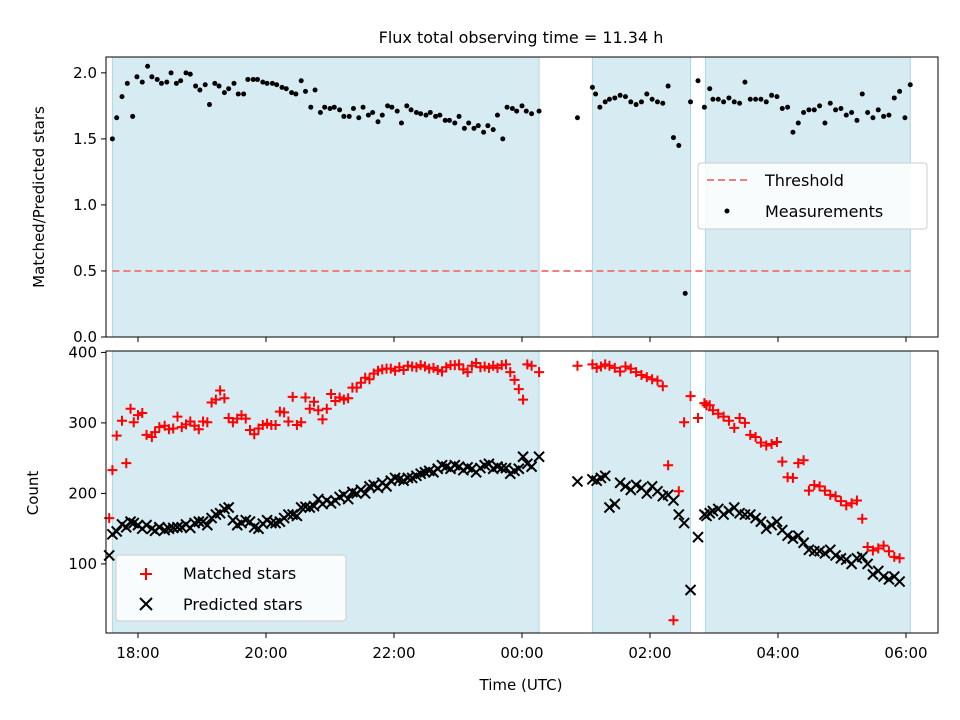 The height and width of the screenshot is (720, 960). I want to click on x-axis-label: Time (UTC), so click(521, 685).